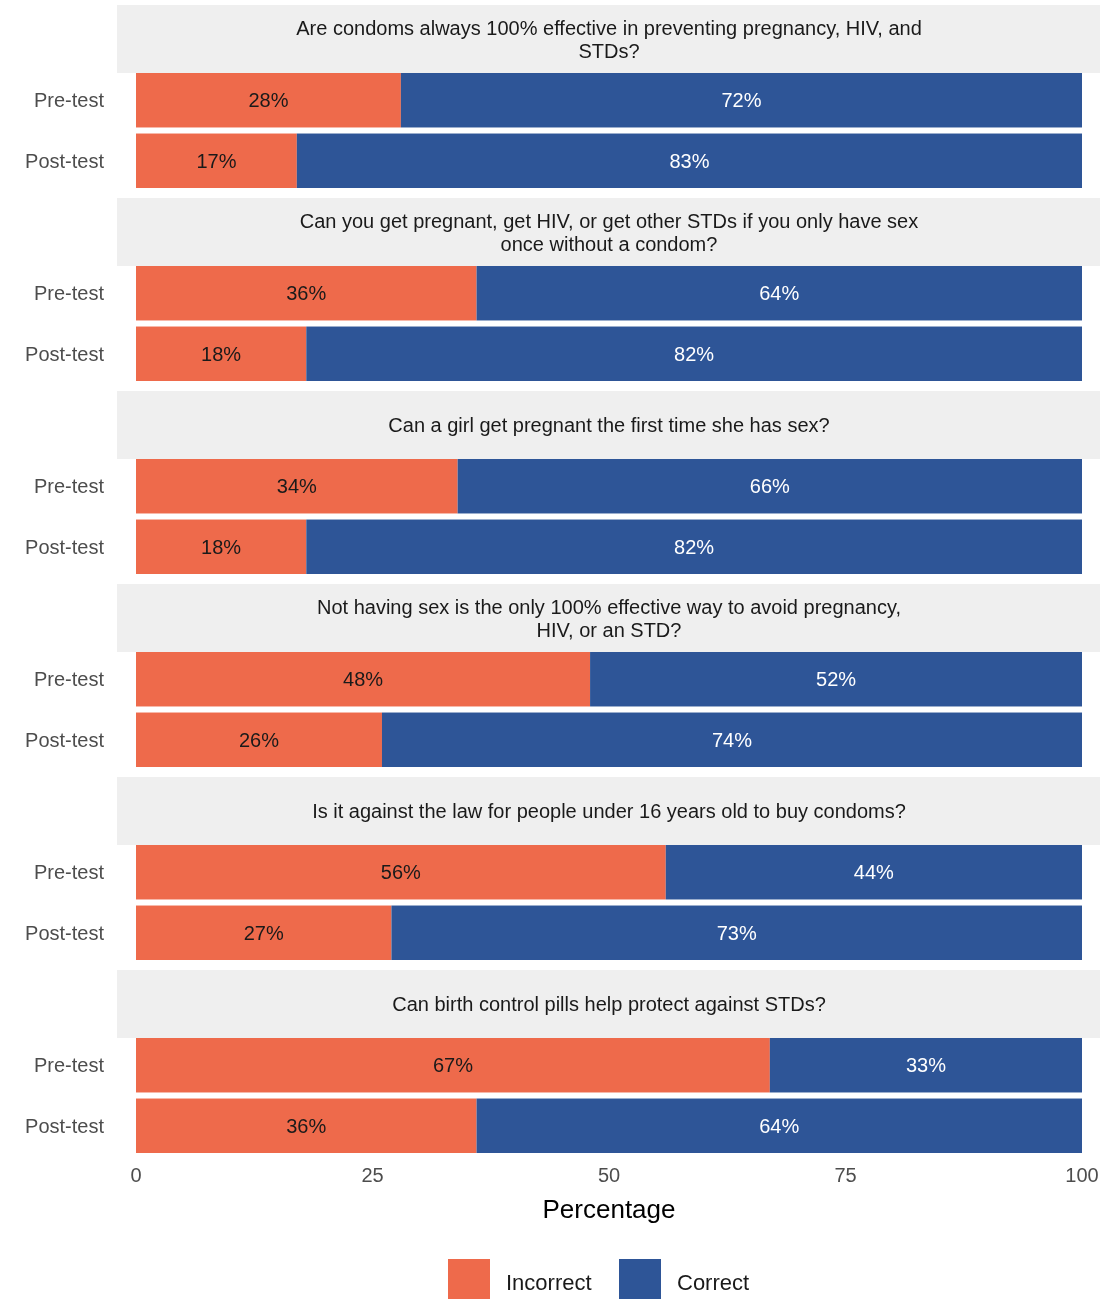 The width and height of the screenshot is (1105, 1299). I want to click on data-label: 72%, so click(741, 100).